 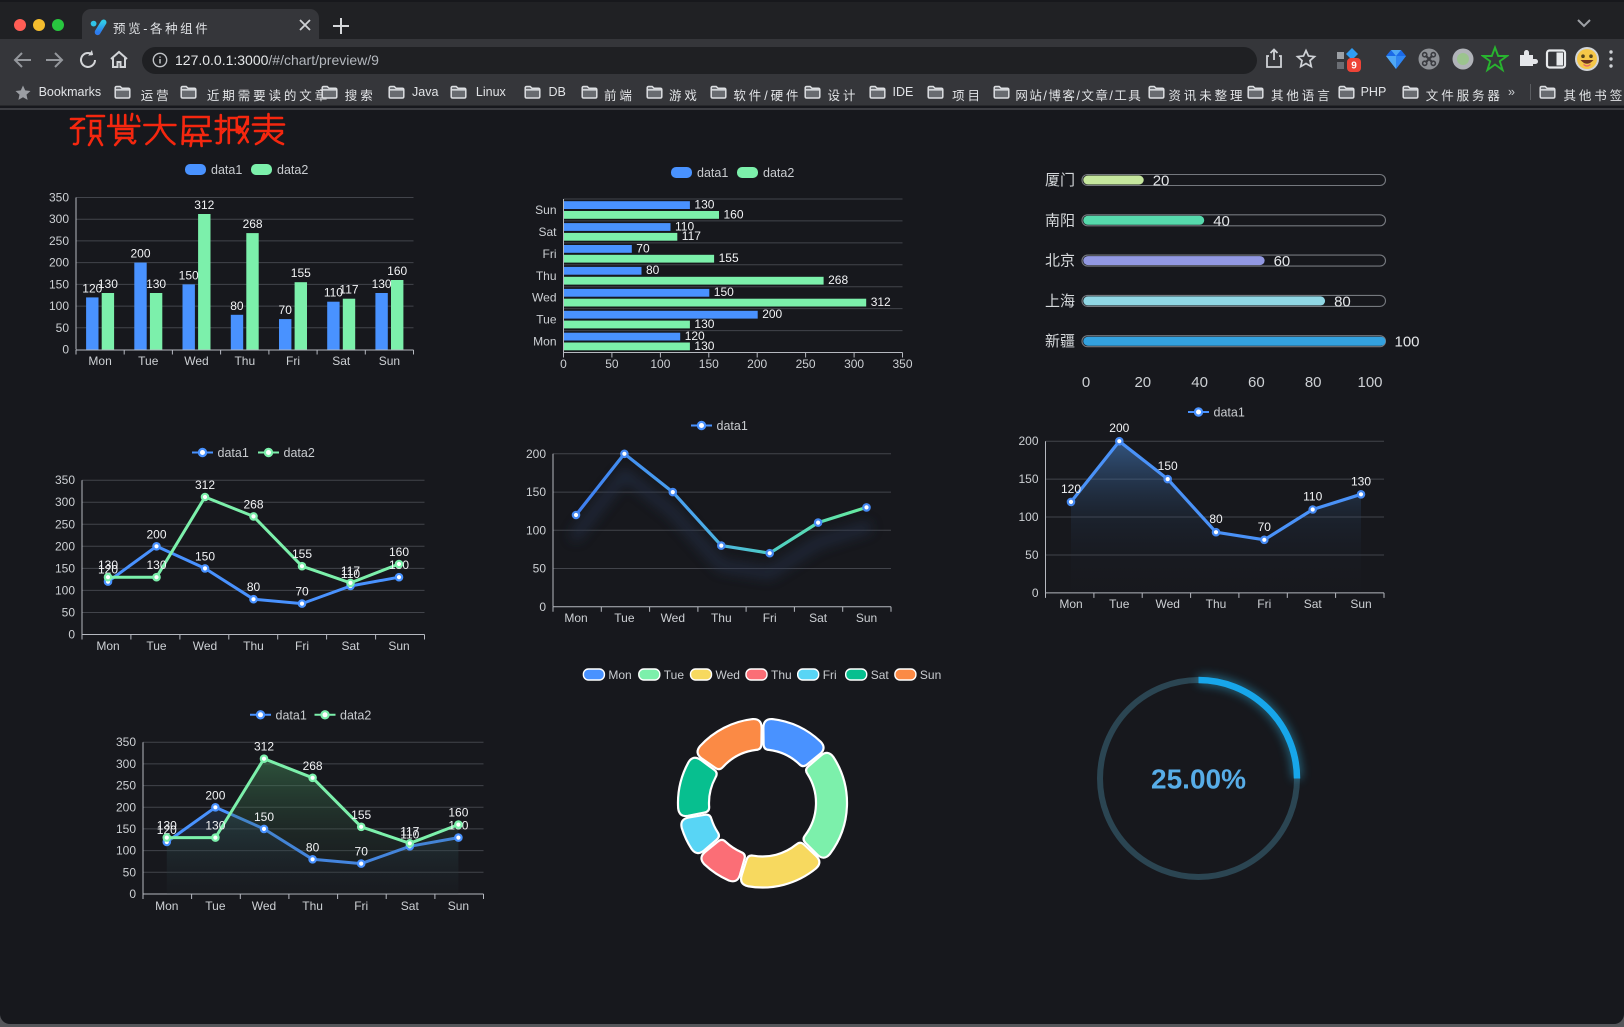 What do you see at coordinates (1060, 261) in the screenshot?
I see `svg-text: 北京` at bounding box center [1060, 261].